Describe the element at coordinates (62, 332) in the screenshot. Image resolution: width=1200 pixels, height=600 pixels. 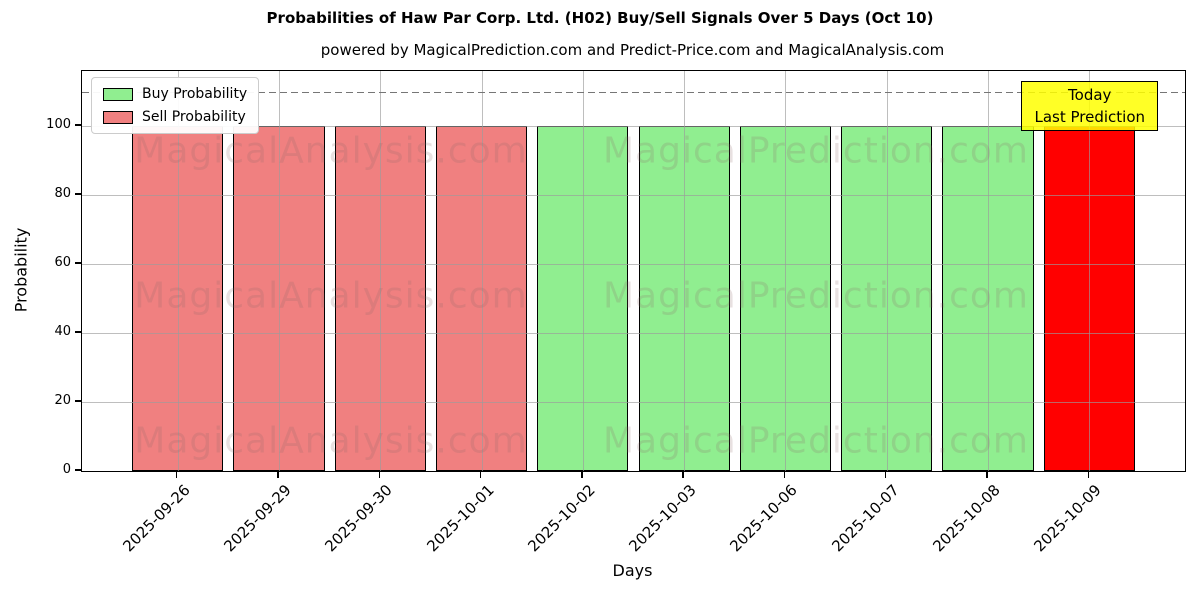
I see `y-tick-label: 40` at that location.